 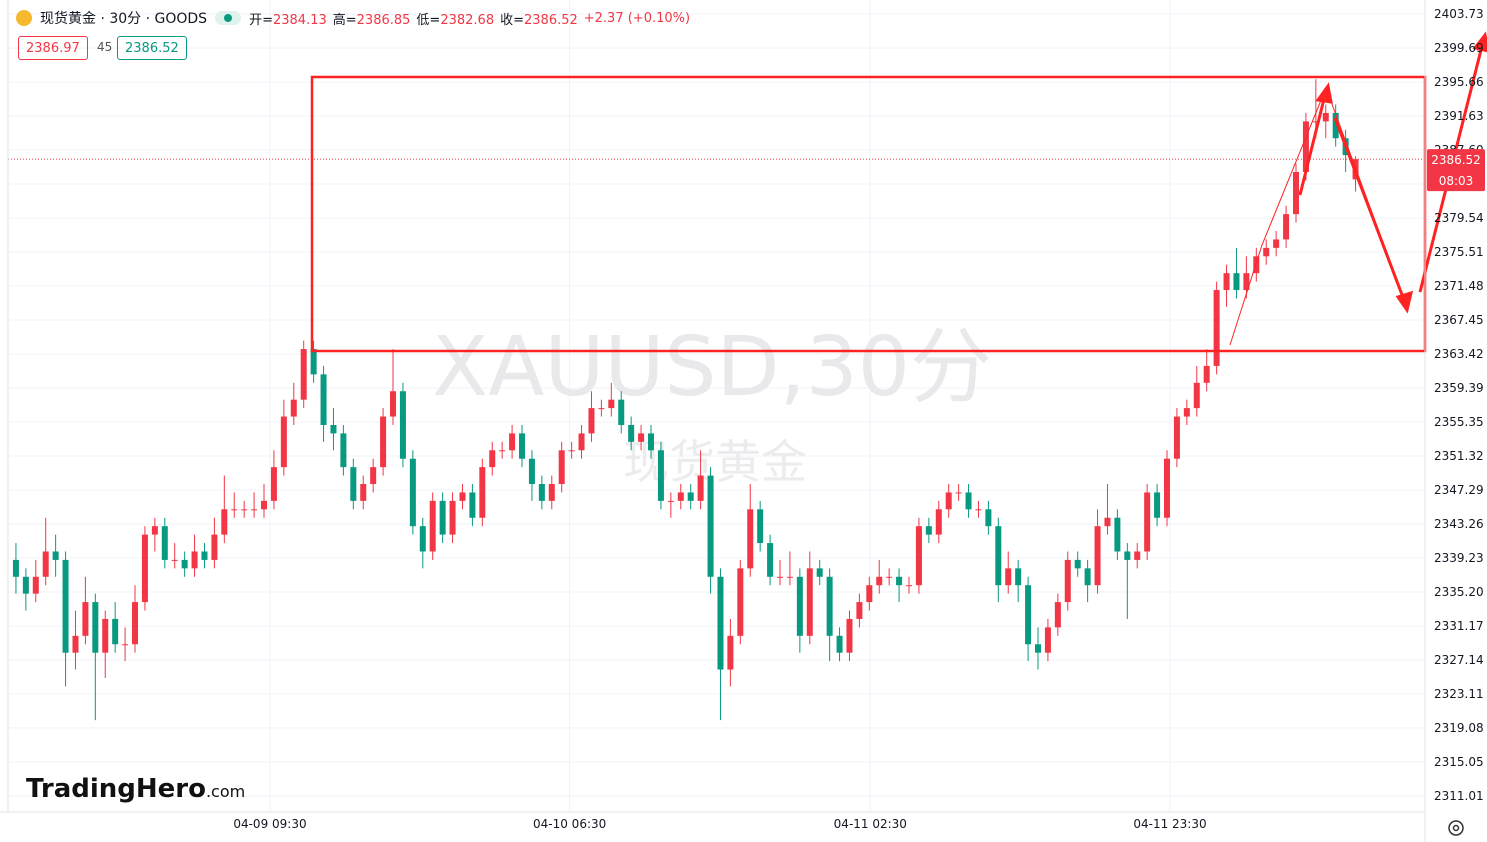 I want to click on trend-line, so click(x=1319, y=216).